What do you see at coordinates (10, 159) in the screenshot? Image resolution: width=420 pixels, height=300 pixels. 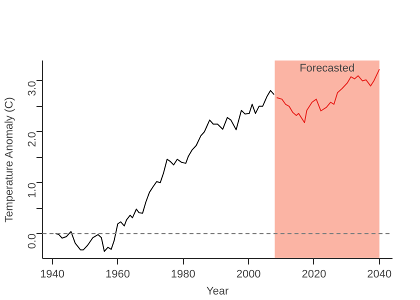 I see `y-axis-title: Temperature Anomaly (C)` at bounding box center [10, 159].